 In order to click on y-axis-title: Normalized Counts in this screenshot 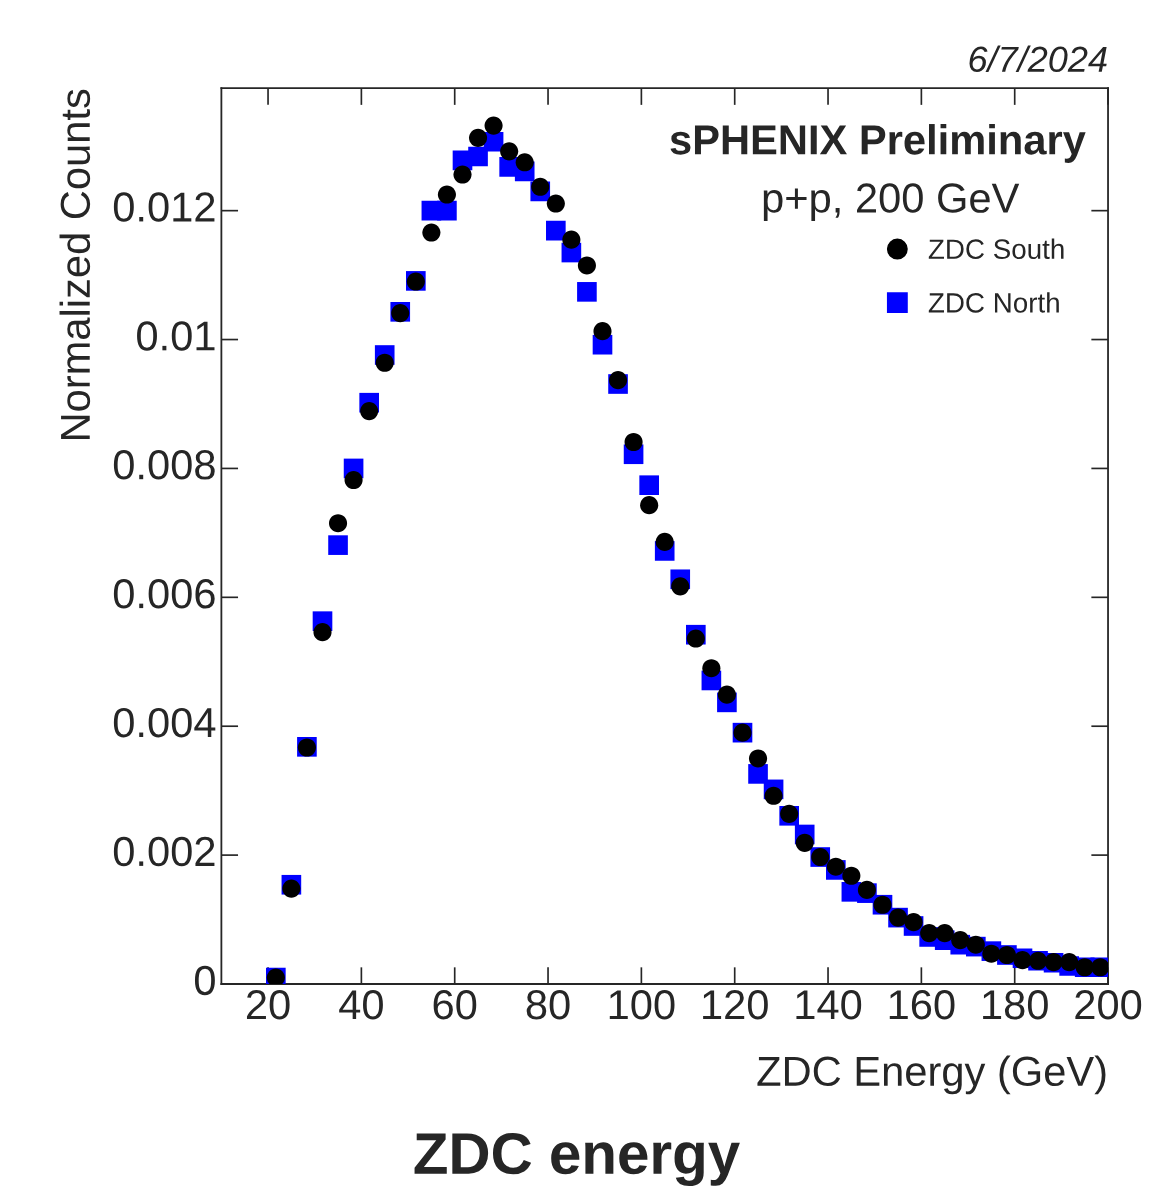, I will do `click(75, 264)`.